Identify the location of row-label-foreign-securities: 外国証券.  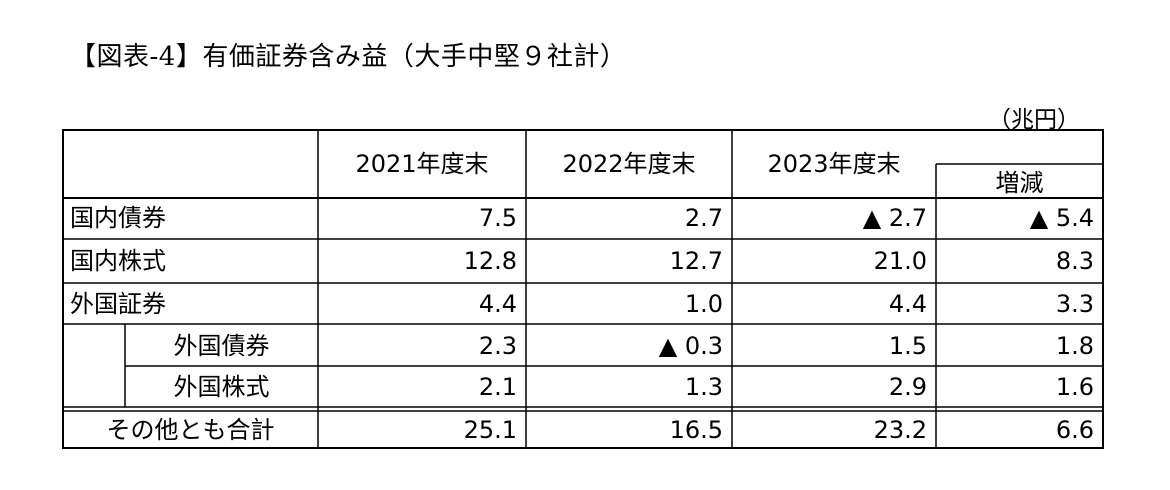
(118, 304).